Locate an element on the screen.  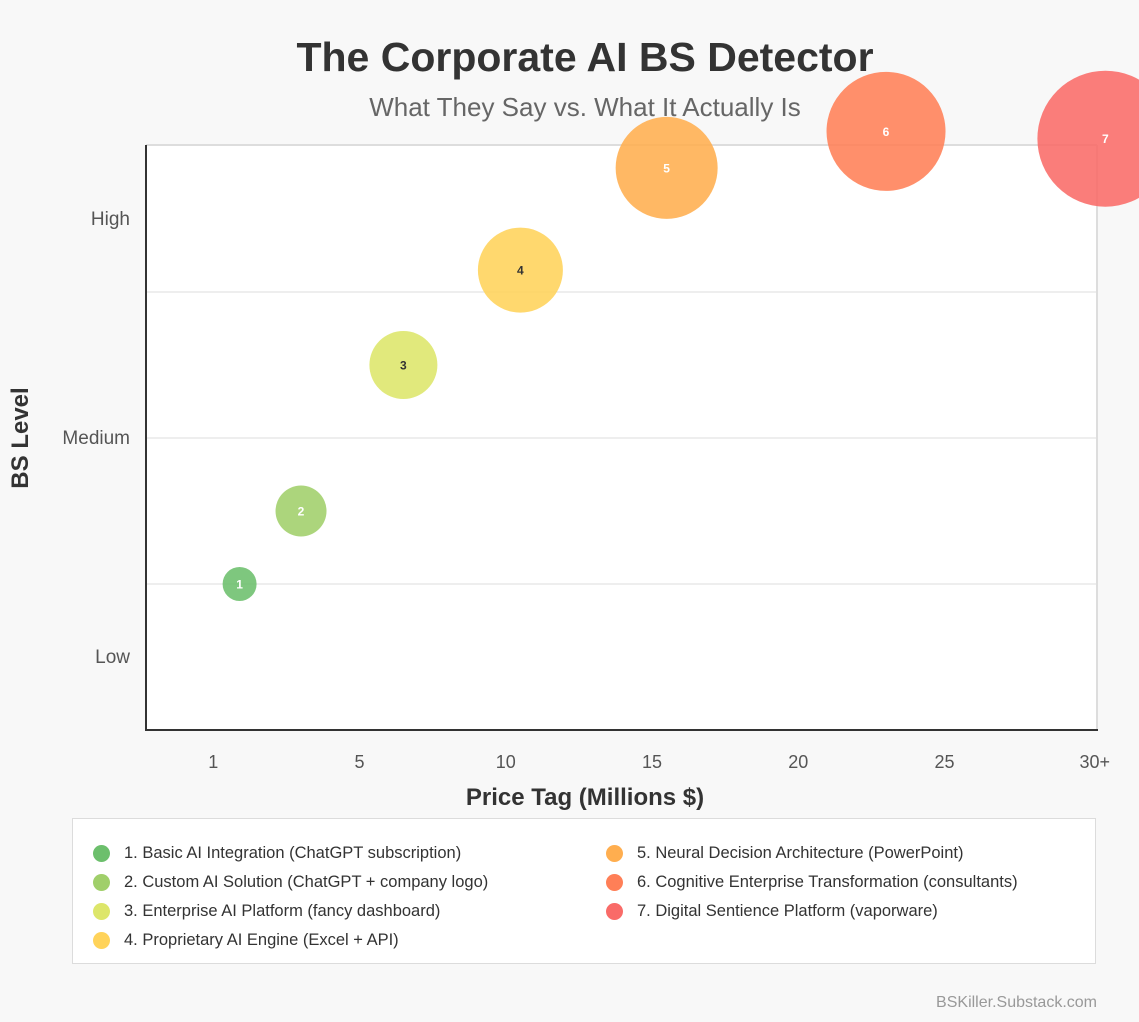
y-tick-label-high: High is located at coordinates (110, 219).